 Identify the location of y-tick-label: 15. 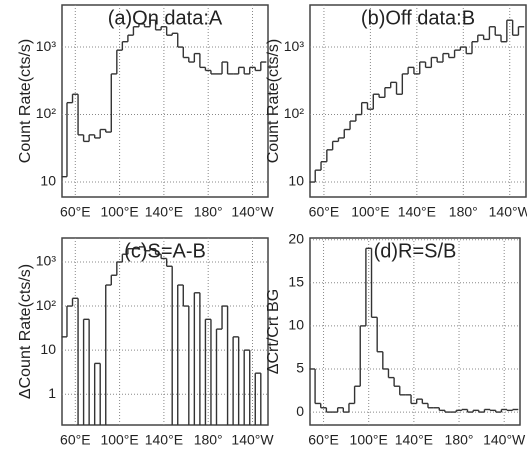
(296, 282).